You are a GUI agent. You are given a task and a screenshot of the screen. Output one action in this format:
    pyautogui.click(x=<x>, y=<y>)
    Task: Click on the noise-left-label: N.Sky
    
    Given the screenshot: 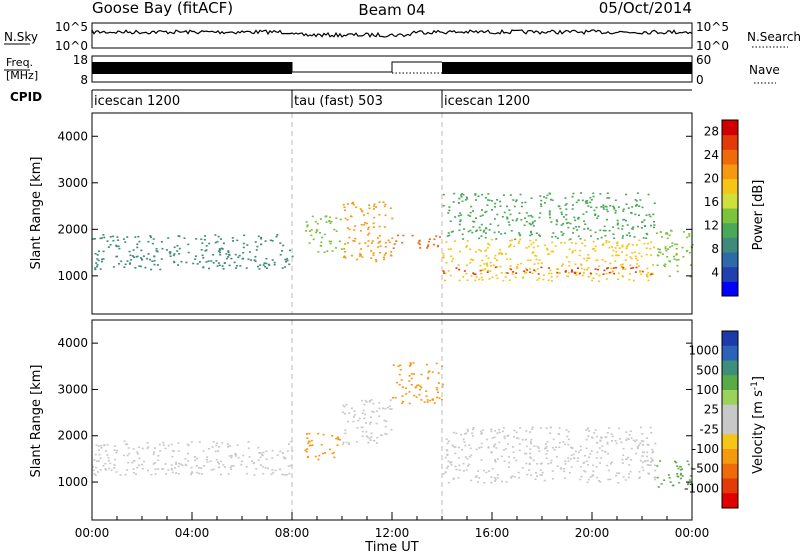 What is the action you would take?
    pyautogui.click(x=21, y=37)
    